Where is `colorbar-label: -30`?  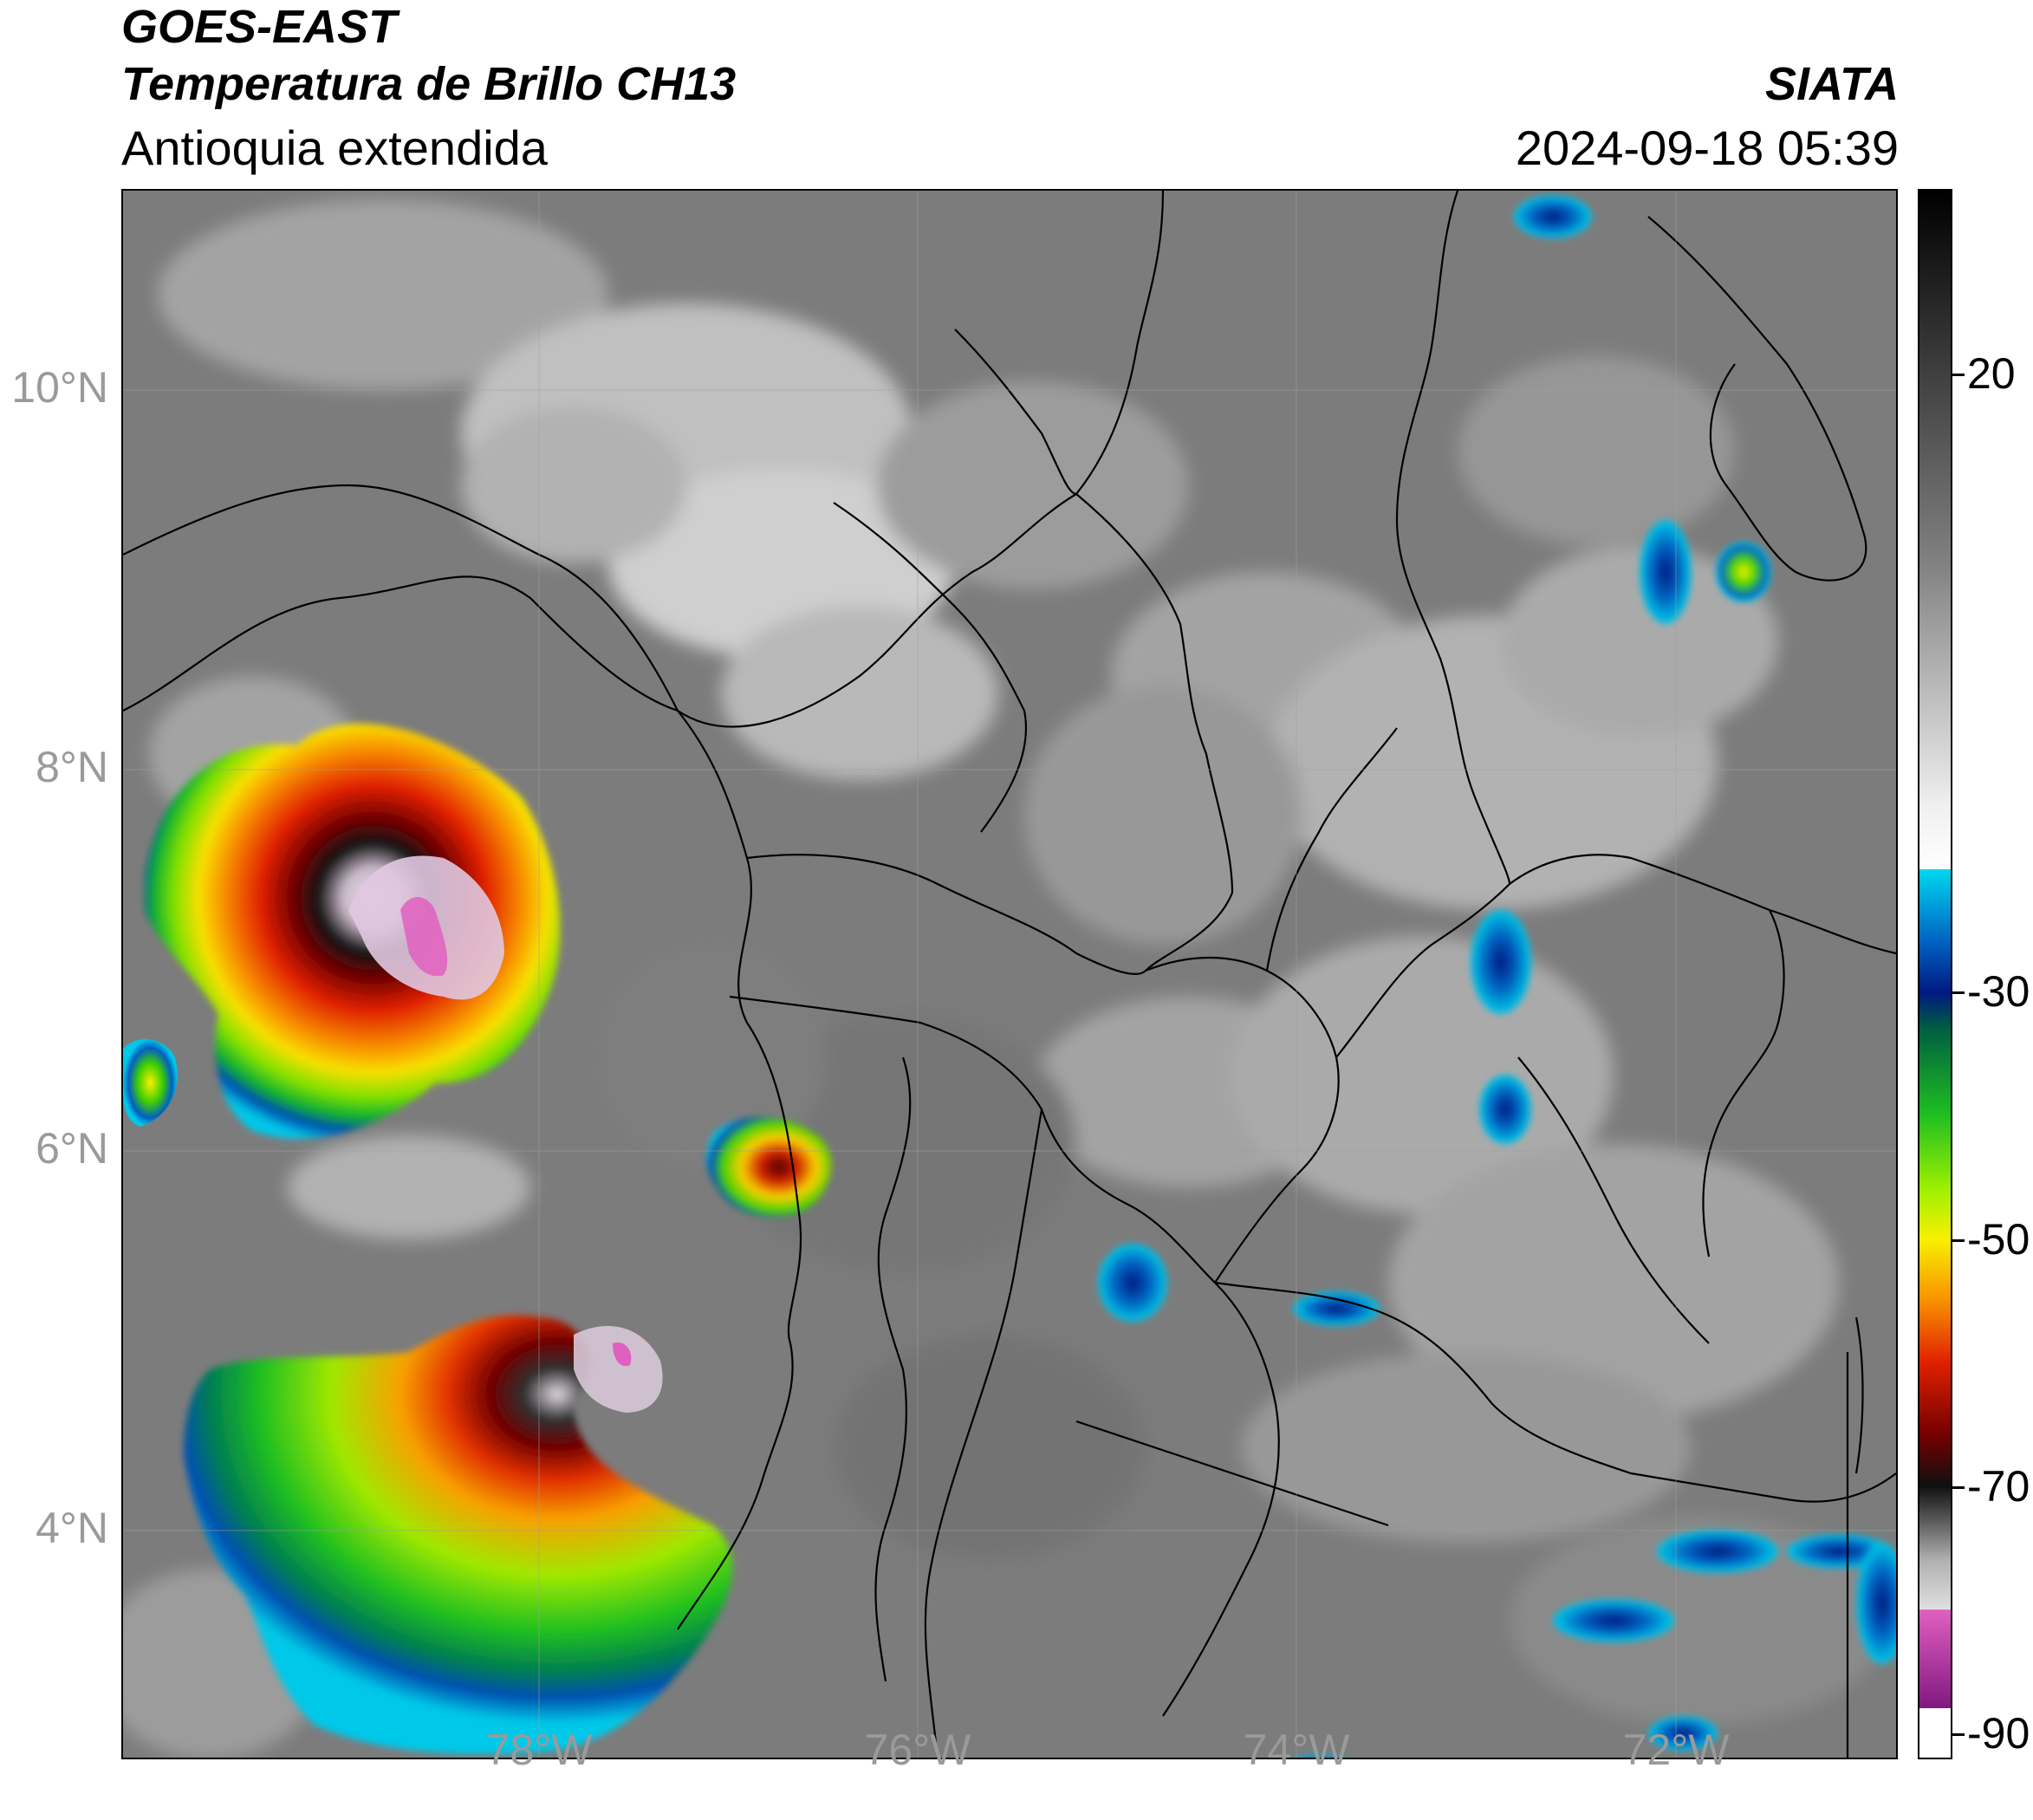
colorbar-label: -30 is located at coordinates (1998, 992).